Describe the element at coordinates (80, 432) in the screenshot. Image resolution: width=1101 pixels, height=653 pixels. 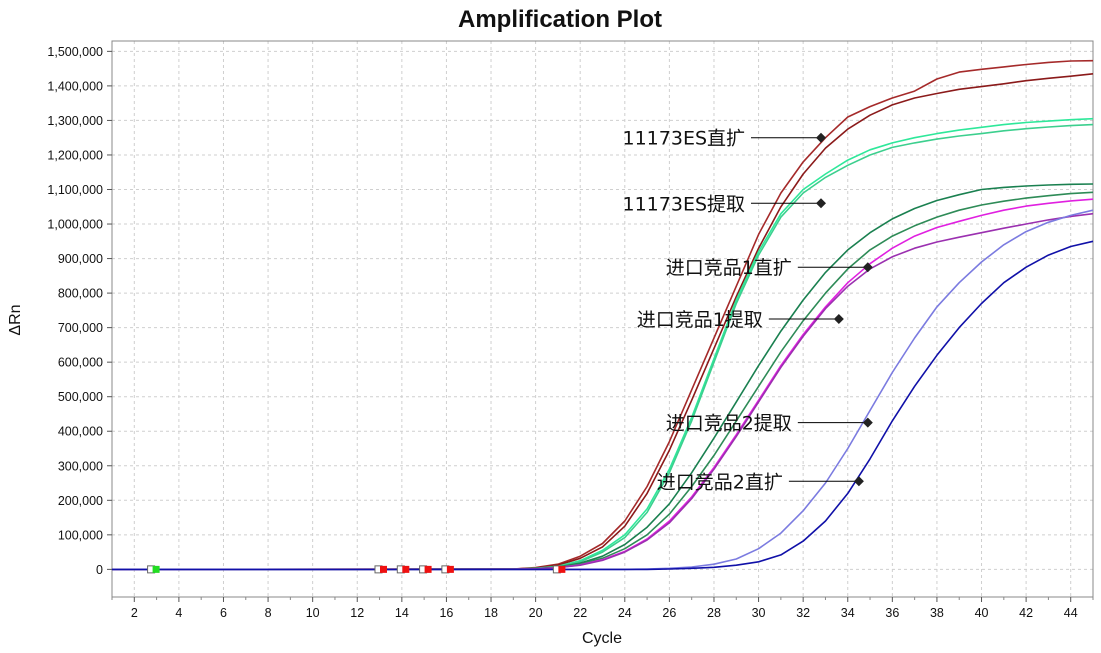
I see `y-tick-label: 400,000` at that location.